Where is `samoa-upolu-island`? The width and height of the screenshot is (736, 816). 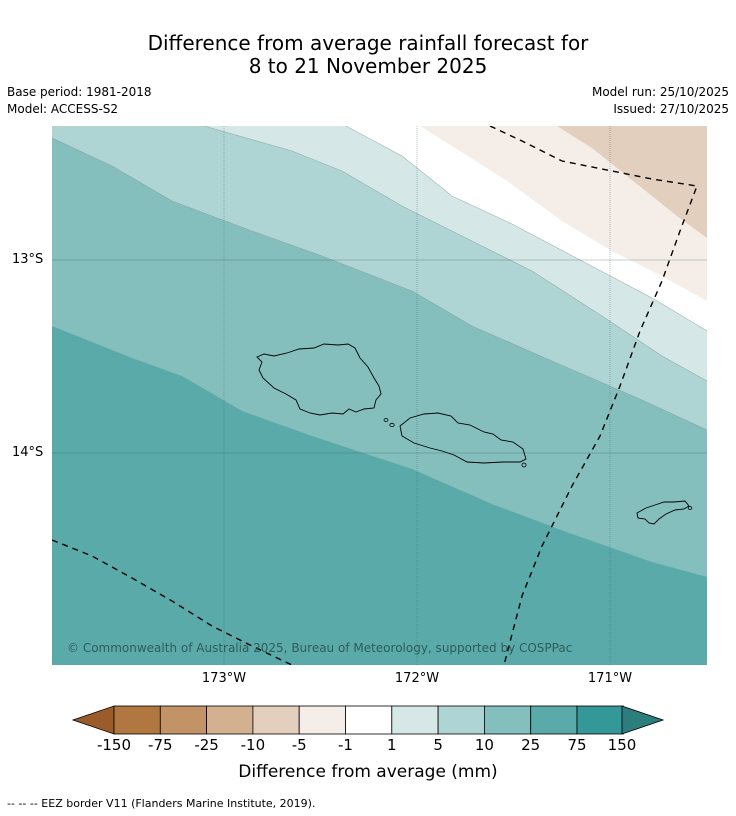
samoa-upolu-island is located at coordinates (463, 438).